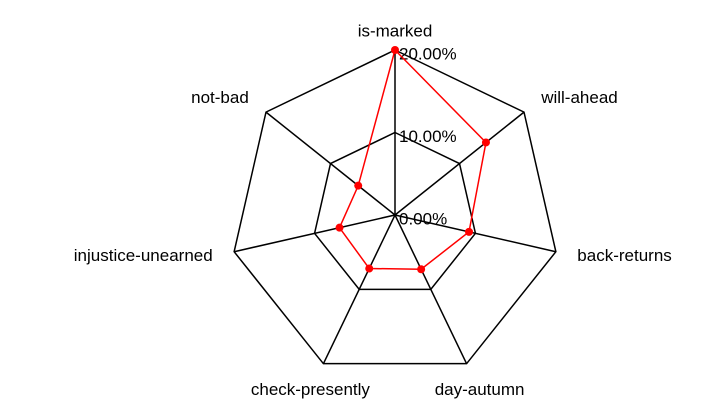 The image size is (712, 408). What do you see at coordinates (428, 53) in the screenshot?
I see `tick-label: 20.00%` at bounding box center [428, 53].